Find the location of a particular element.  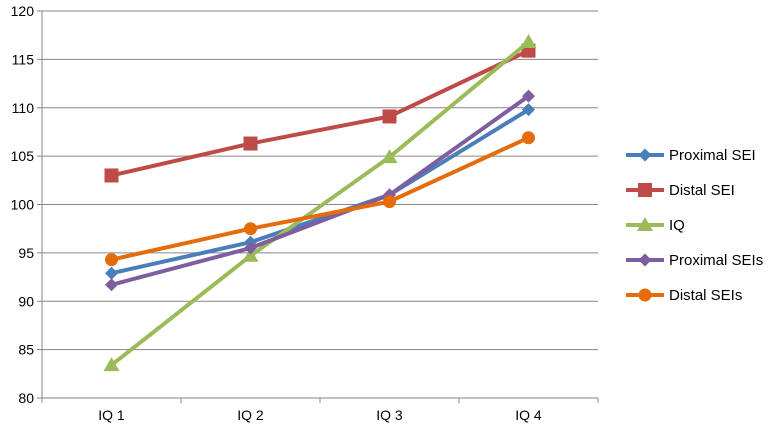

y-tick-label: 120 is located at coordinates (23, 11).